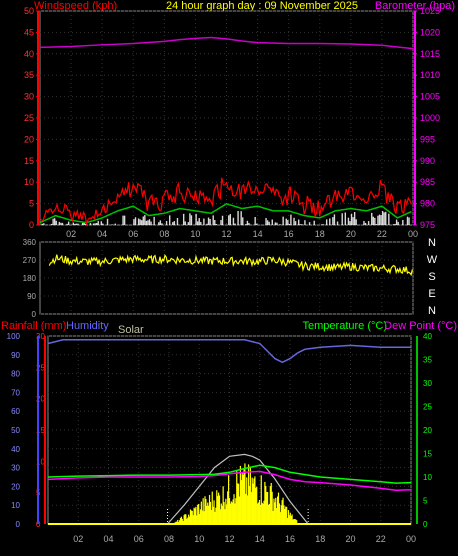  I want to click on windspeed-tick-label: 45, so click(29, 32).